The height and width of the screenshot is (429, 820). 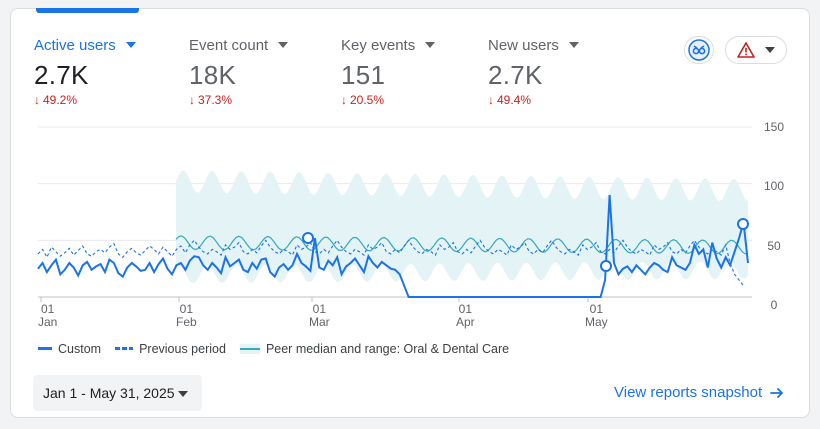 I want to click on x-tick-label: 01 Jan, so click(x=48, y=315).